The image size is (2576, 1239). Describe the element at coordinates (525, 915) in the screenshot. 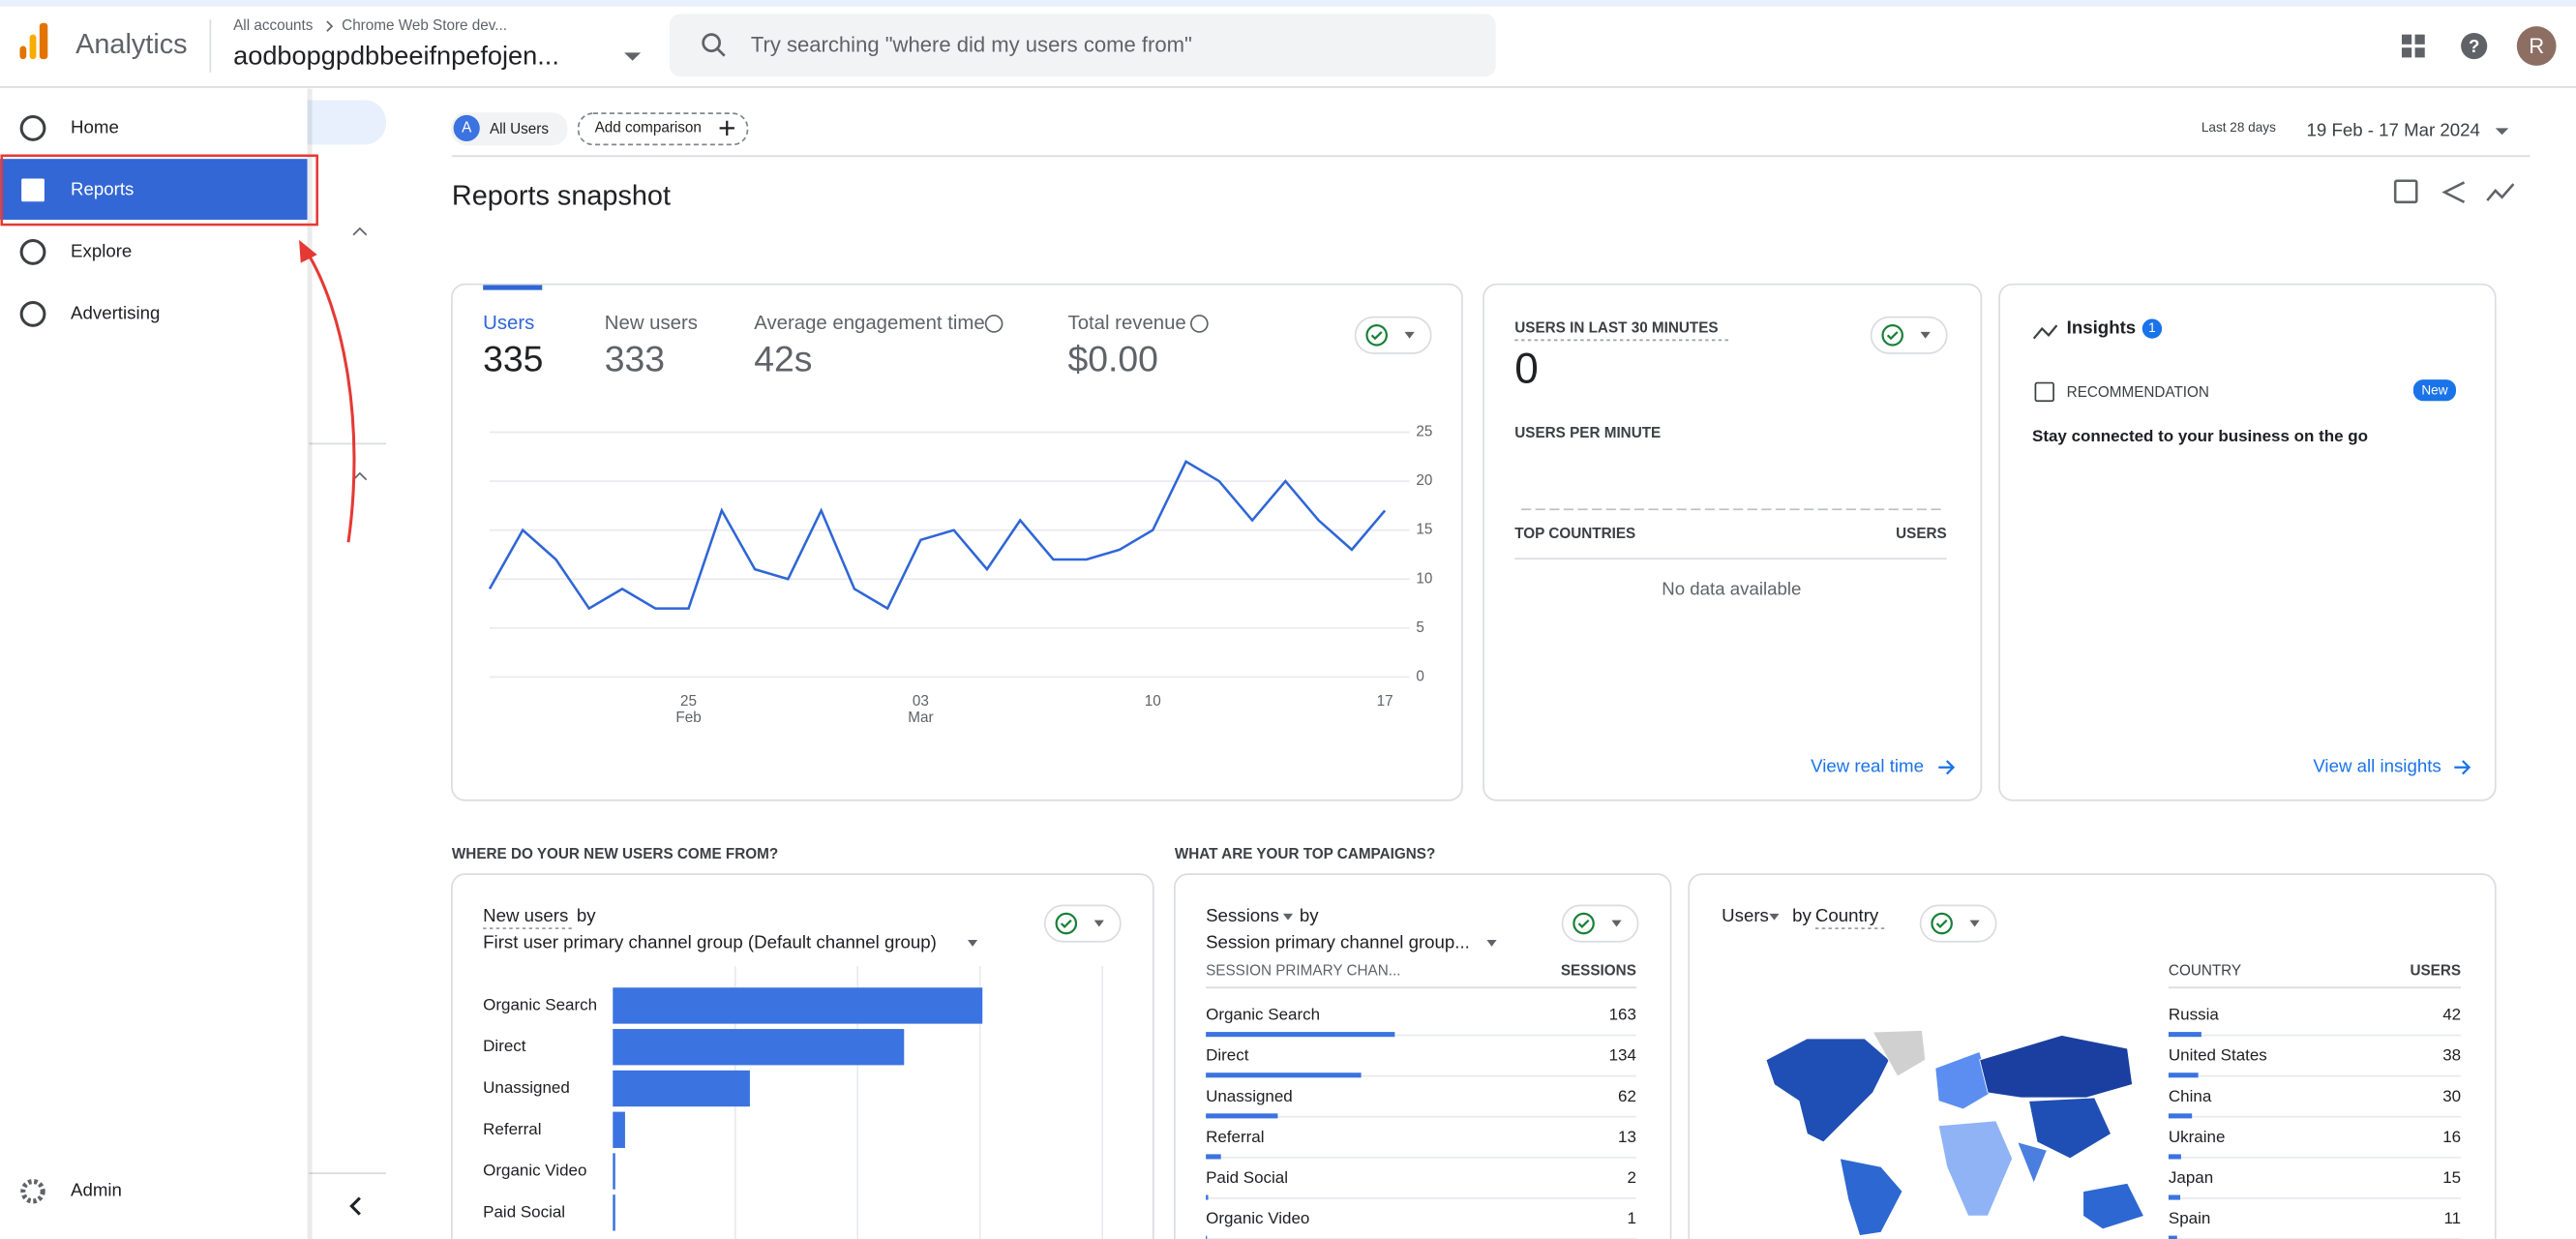

I see `metric-selector: New users` at that location.